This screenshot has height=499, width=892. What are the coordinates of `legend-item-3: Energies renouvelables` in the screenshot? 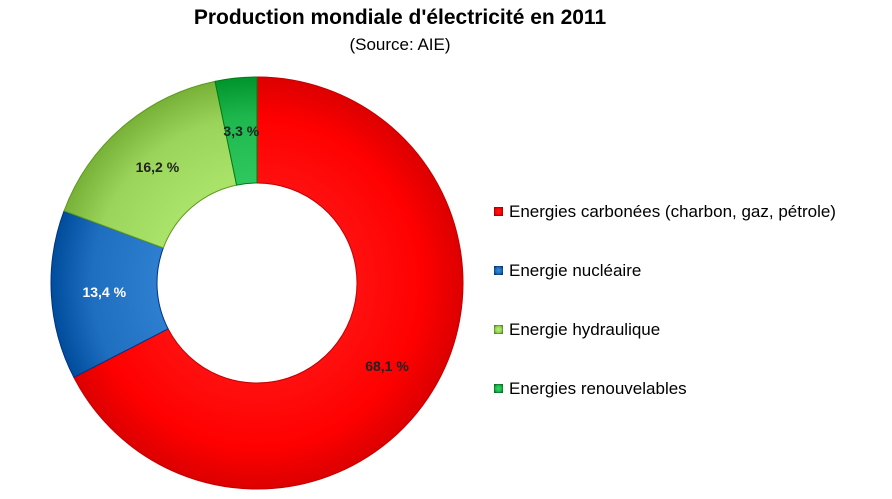 It's located at (665, 388).